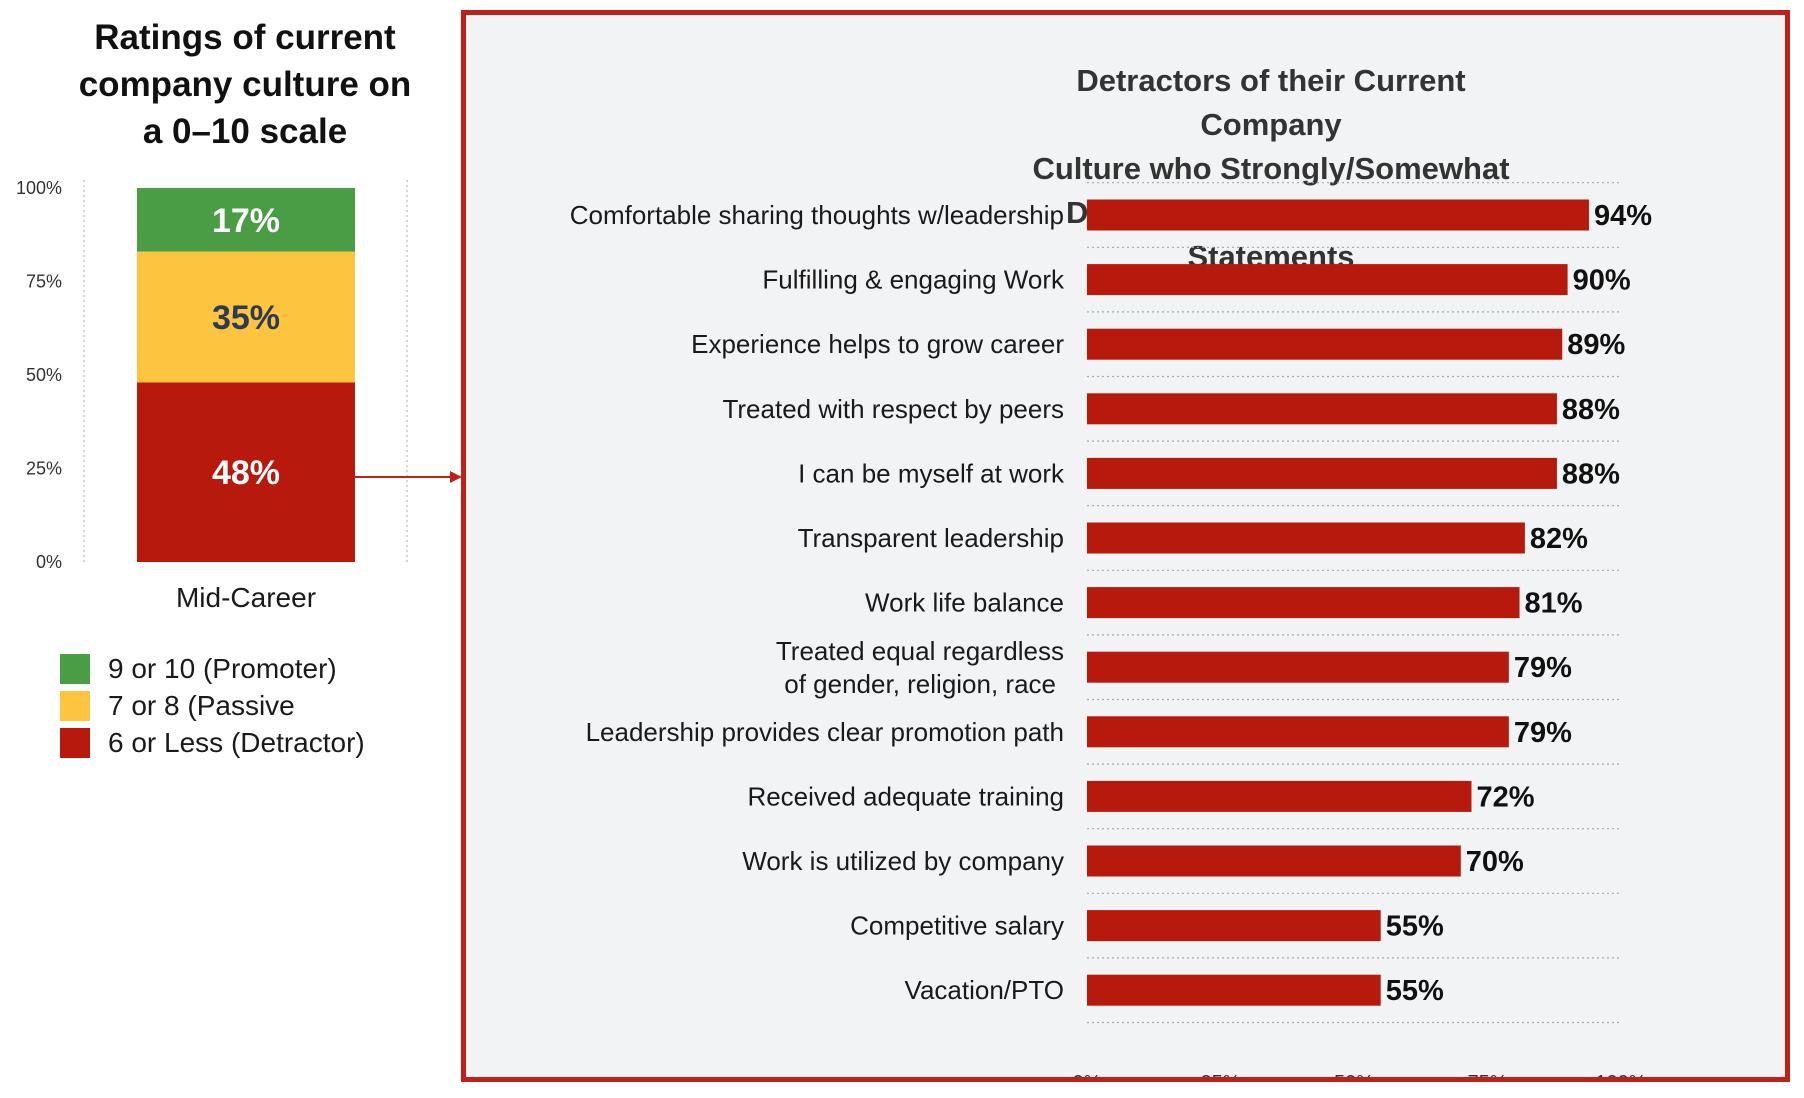 The image size is (1804, 1098). What do you see at coordinates (1559, 539) in the screenshot?
I see `data-label: 82%` at bounding box center [1559, 539].